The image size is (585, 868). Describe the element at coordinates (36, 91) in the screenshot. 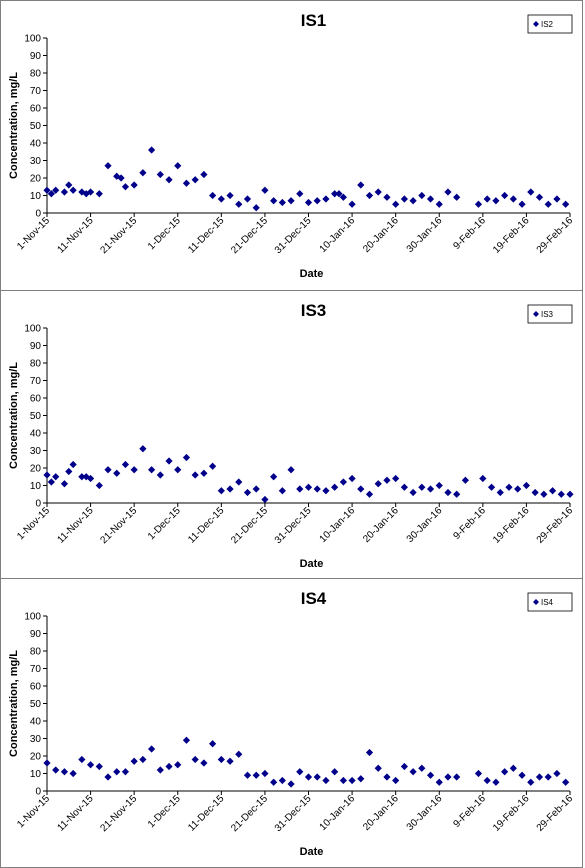

I see `y-tick-label: 70` at that location.